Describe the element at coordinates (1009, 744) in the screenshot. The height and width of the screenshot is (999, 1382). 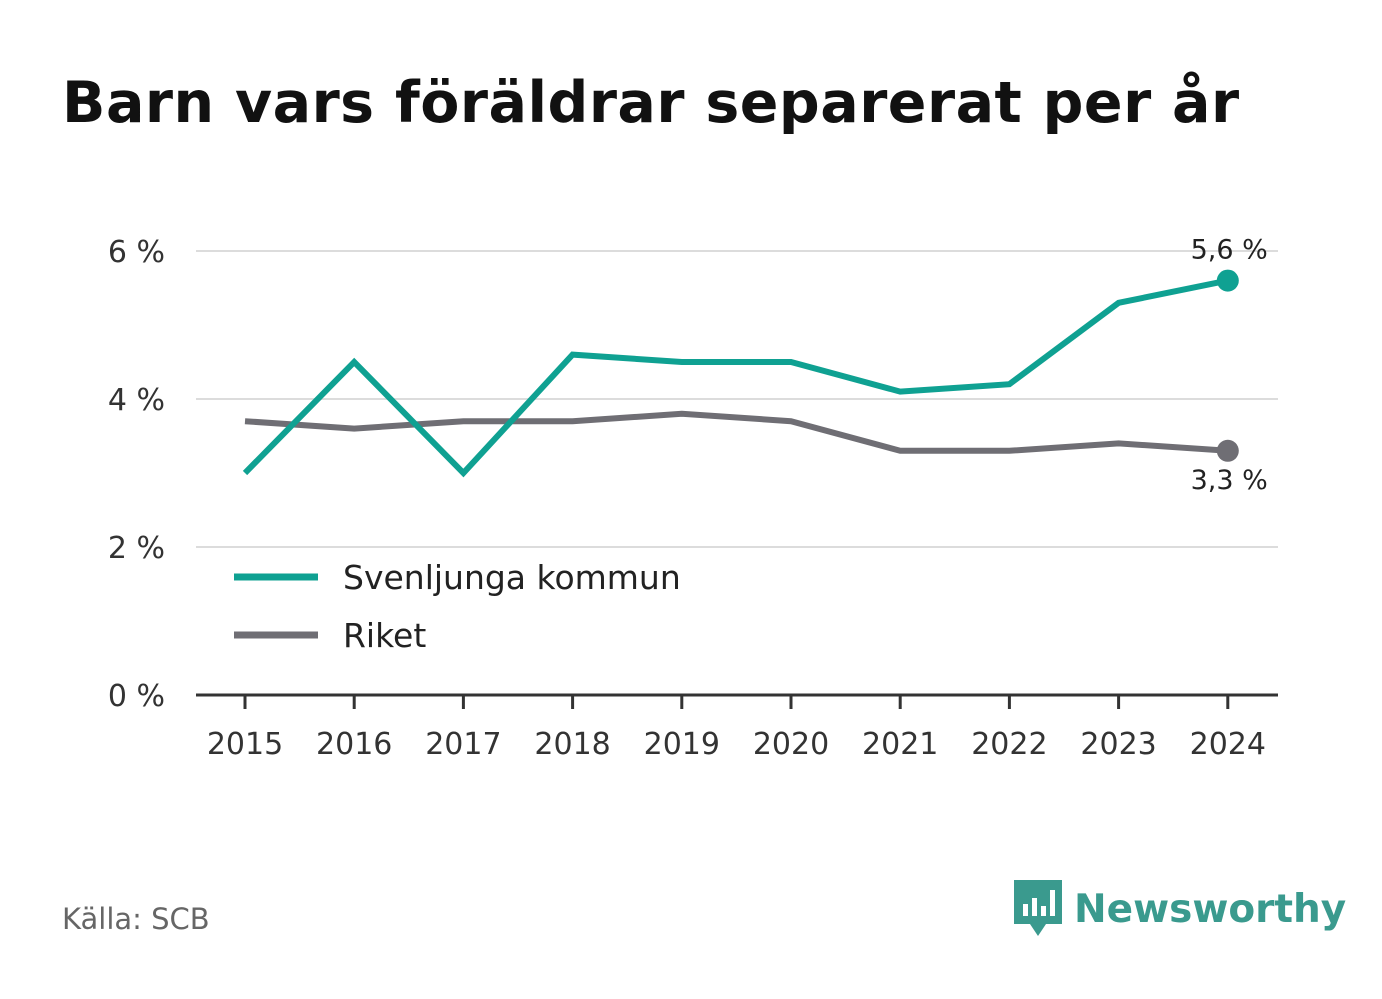
I see `x-tick-label: 2022` at that location.